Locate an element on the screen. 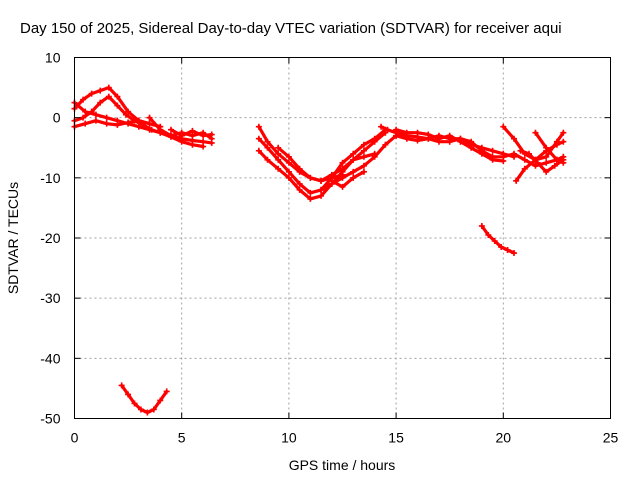 This screenshot has width=640, height=480. y-tick-label: -10 is located at coordinates (50, 178).